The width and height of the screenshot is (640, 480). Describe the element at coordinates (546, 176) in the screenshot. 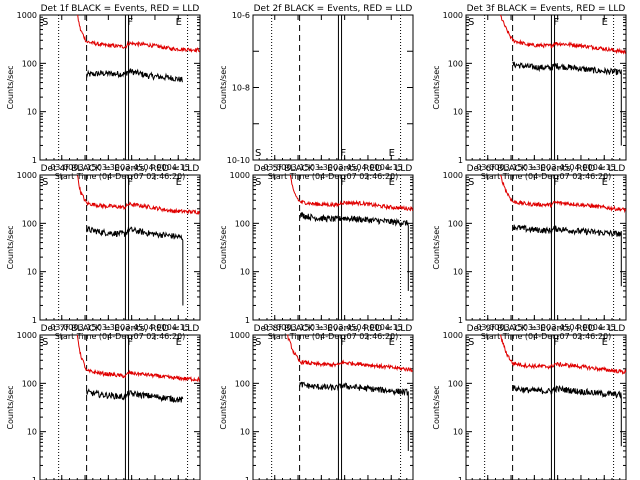

I see `x-axis-label: Start Time (04-Dec-07 02:46:20)` at that location.